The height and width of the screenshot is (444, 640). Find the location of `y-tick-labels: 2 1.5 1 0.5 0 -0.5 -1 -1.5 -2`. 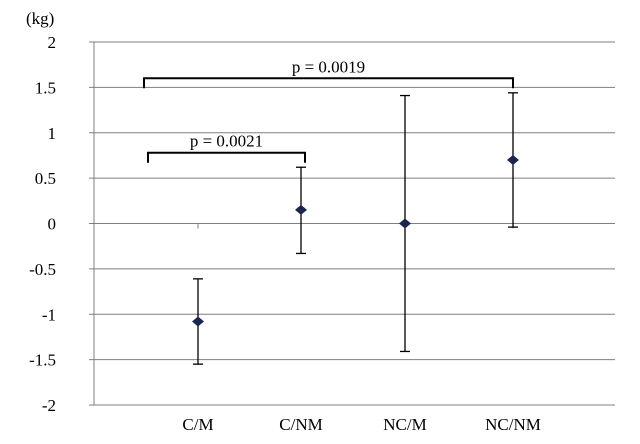

y-tick-labels: 2 1.5 1 0.5 0 -0.5 -1 -1.5 -2 is located at coordinates (42, 224).